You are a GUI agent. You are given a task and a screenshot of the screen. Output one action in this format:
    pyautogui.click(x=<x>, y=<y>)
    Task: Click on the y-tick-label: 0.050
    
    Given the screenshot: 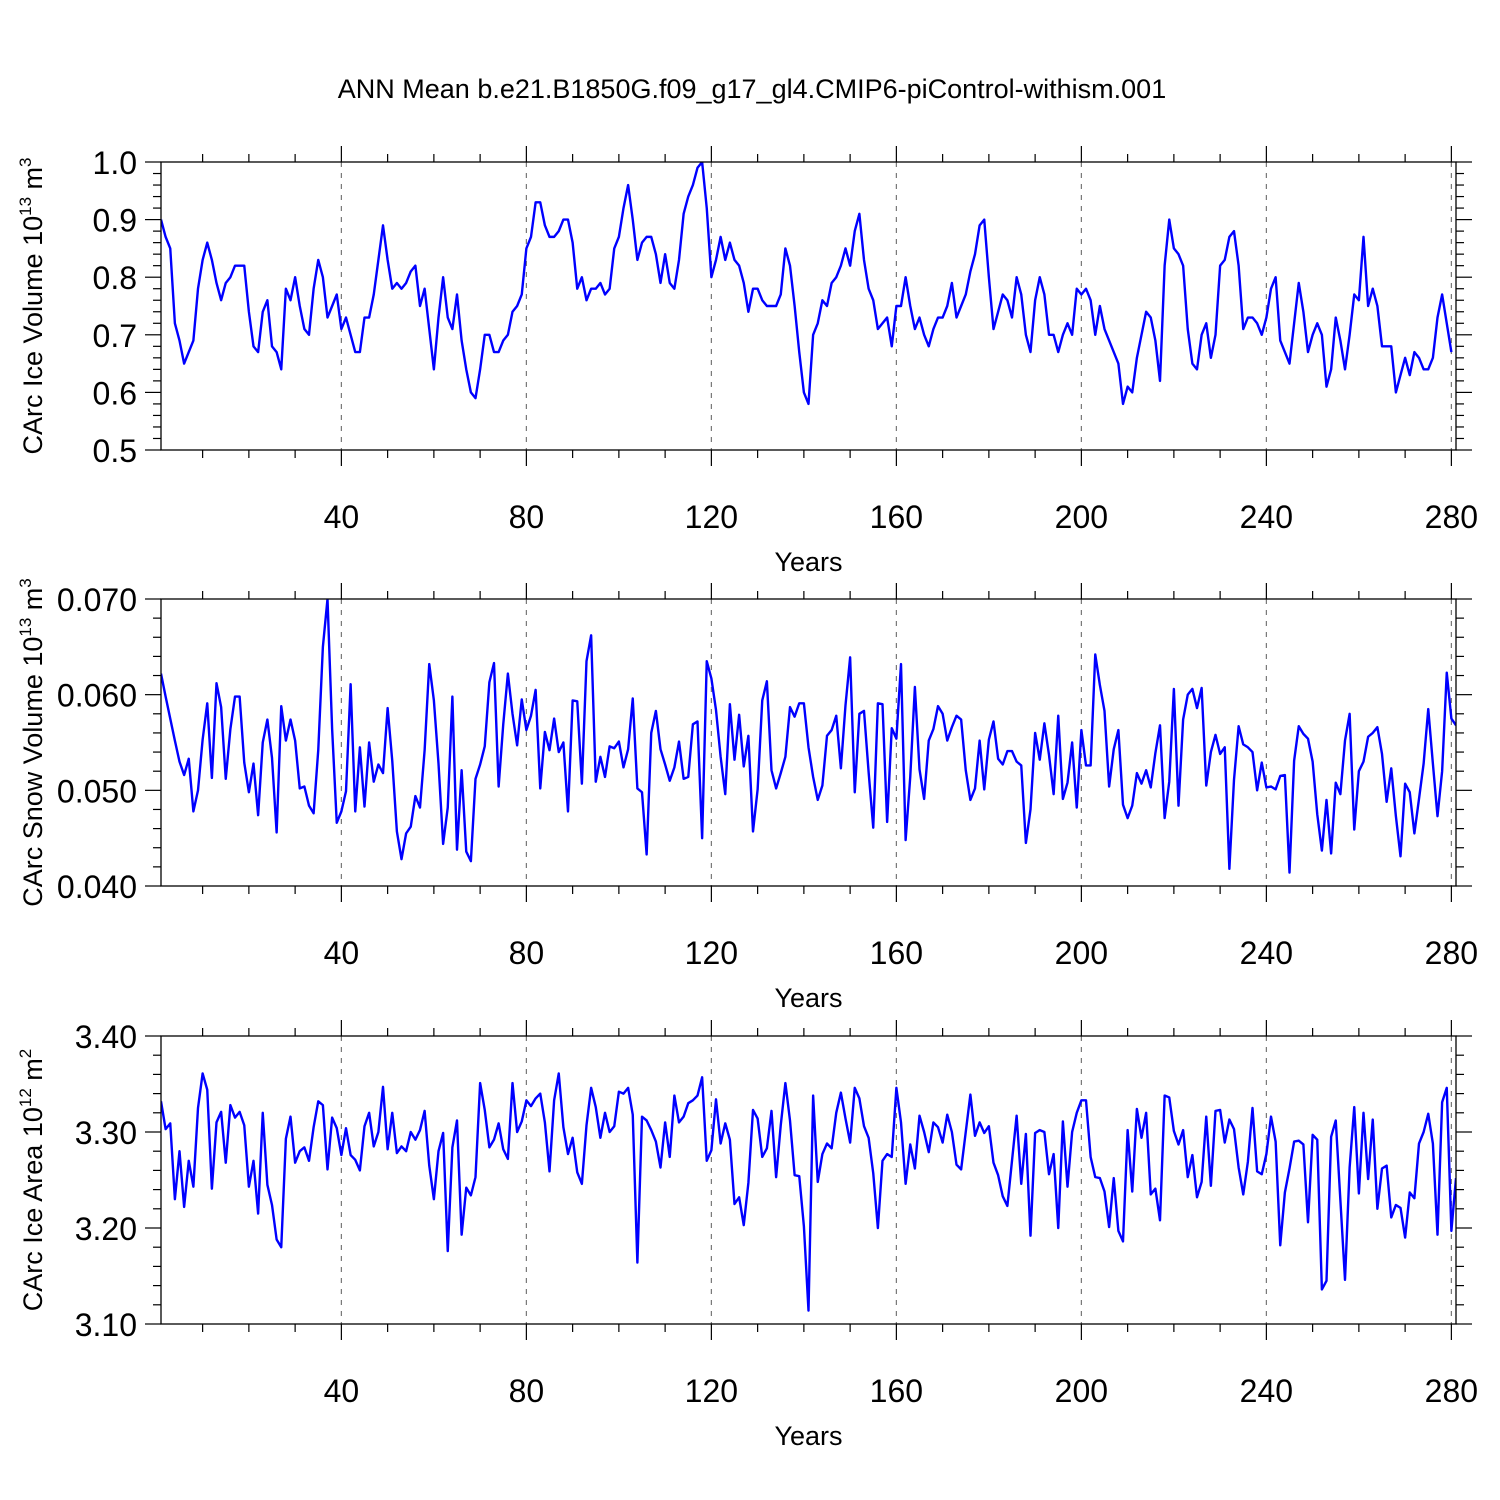 What is the action you would take?
    pyautogui.click(x=97, y=791)
    